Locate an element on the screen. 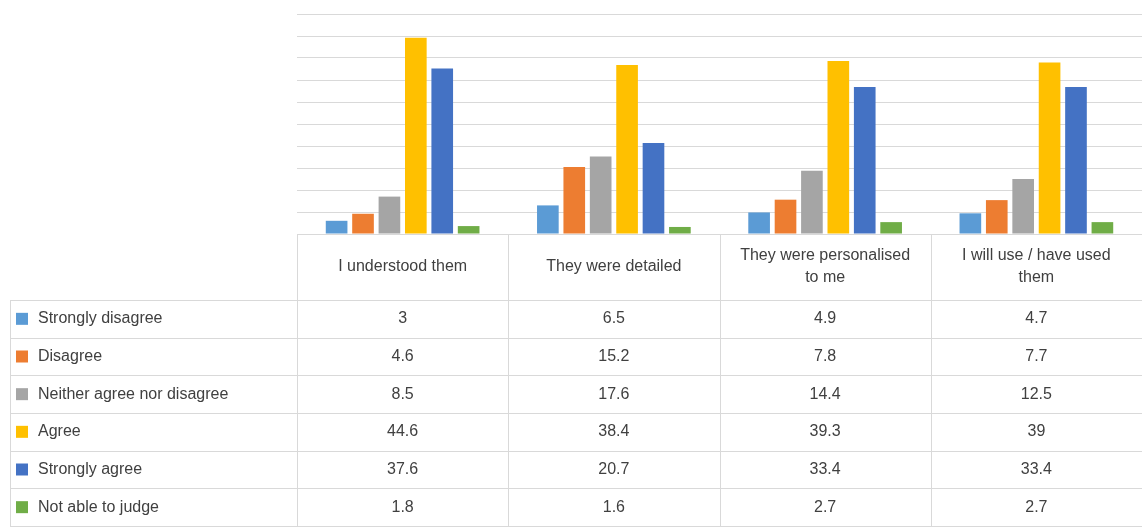  legend-label: Neither agree nor disagree is located at coordinates (133, 393).